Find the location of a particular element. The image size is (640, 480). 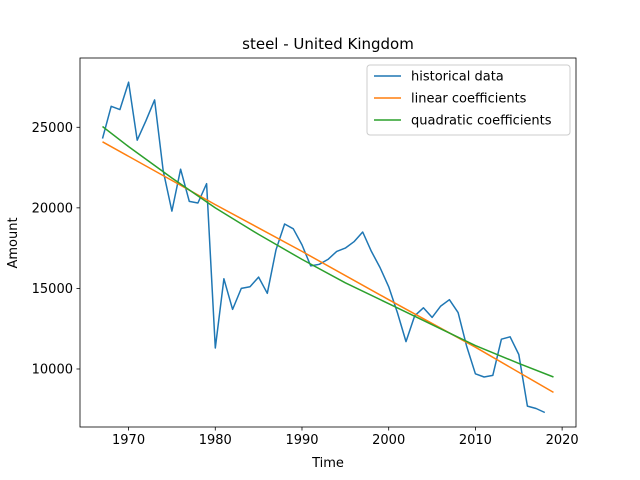

legend-label: linear coefficients is located at coordinates (469, 99).